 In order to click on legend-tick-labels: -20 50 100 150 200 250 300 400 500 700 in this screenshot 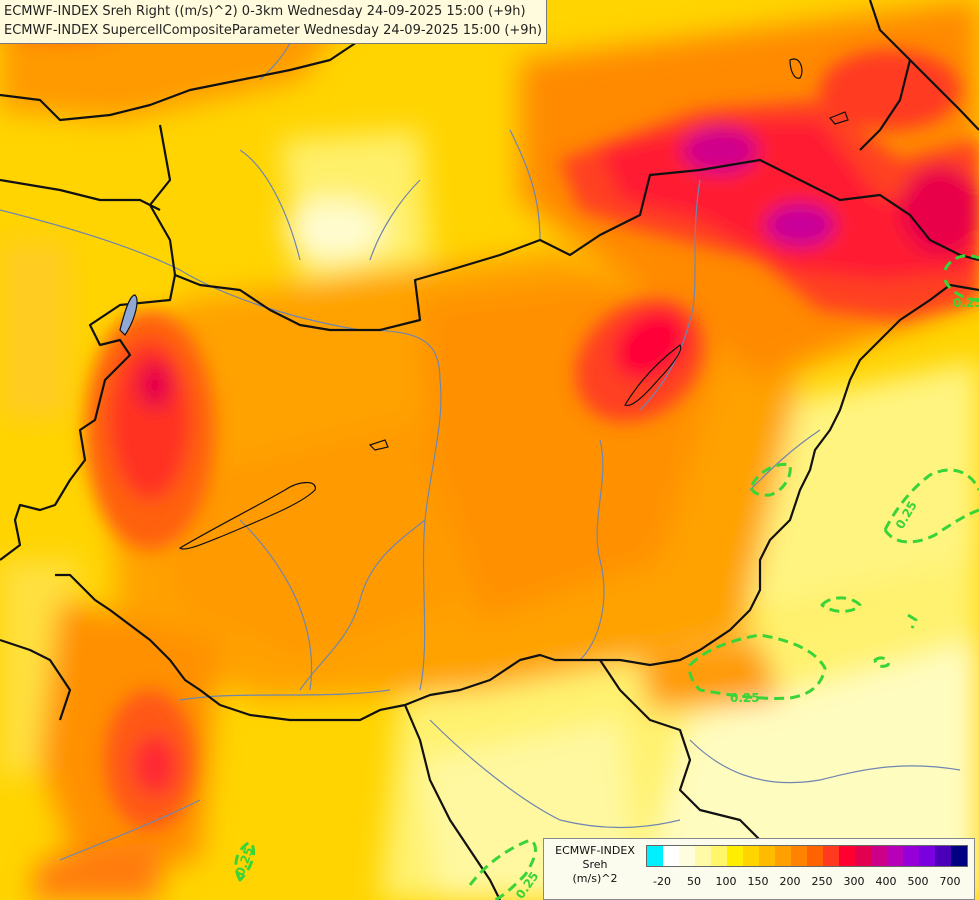, I will do `click(808, 883)`.